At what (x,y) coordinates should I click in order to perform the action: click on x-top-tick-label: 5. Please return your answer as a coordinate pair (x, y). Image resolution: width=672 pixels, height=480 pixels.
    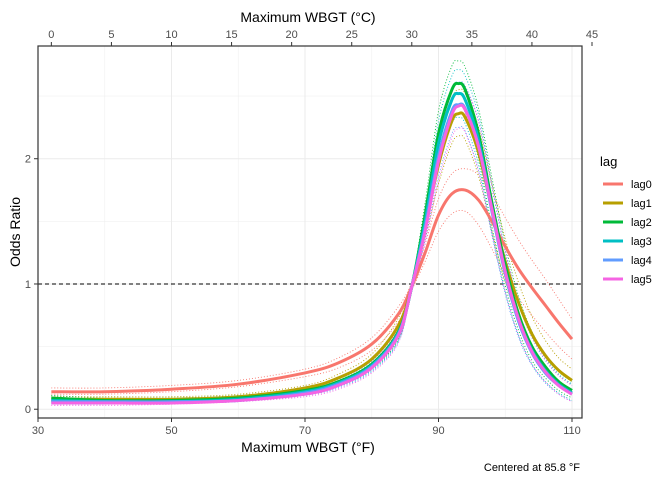
    Looking at the image, I should click on (111, 35).